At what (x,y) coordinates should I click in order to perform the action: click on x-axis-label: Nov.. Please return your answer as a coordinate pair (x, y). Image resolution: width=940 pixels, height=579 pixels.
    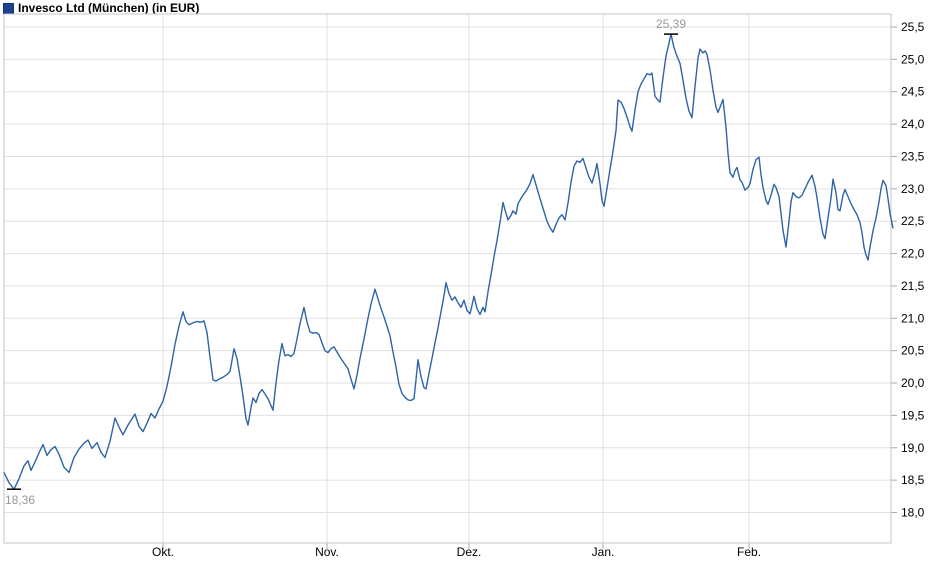
    Looking at the image, I should click on (327, 552).